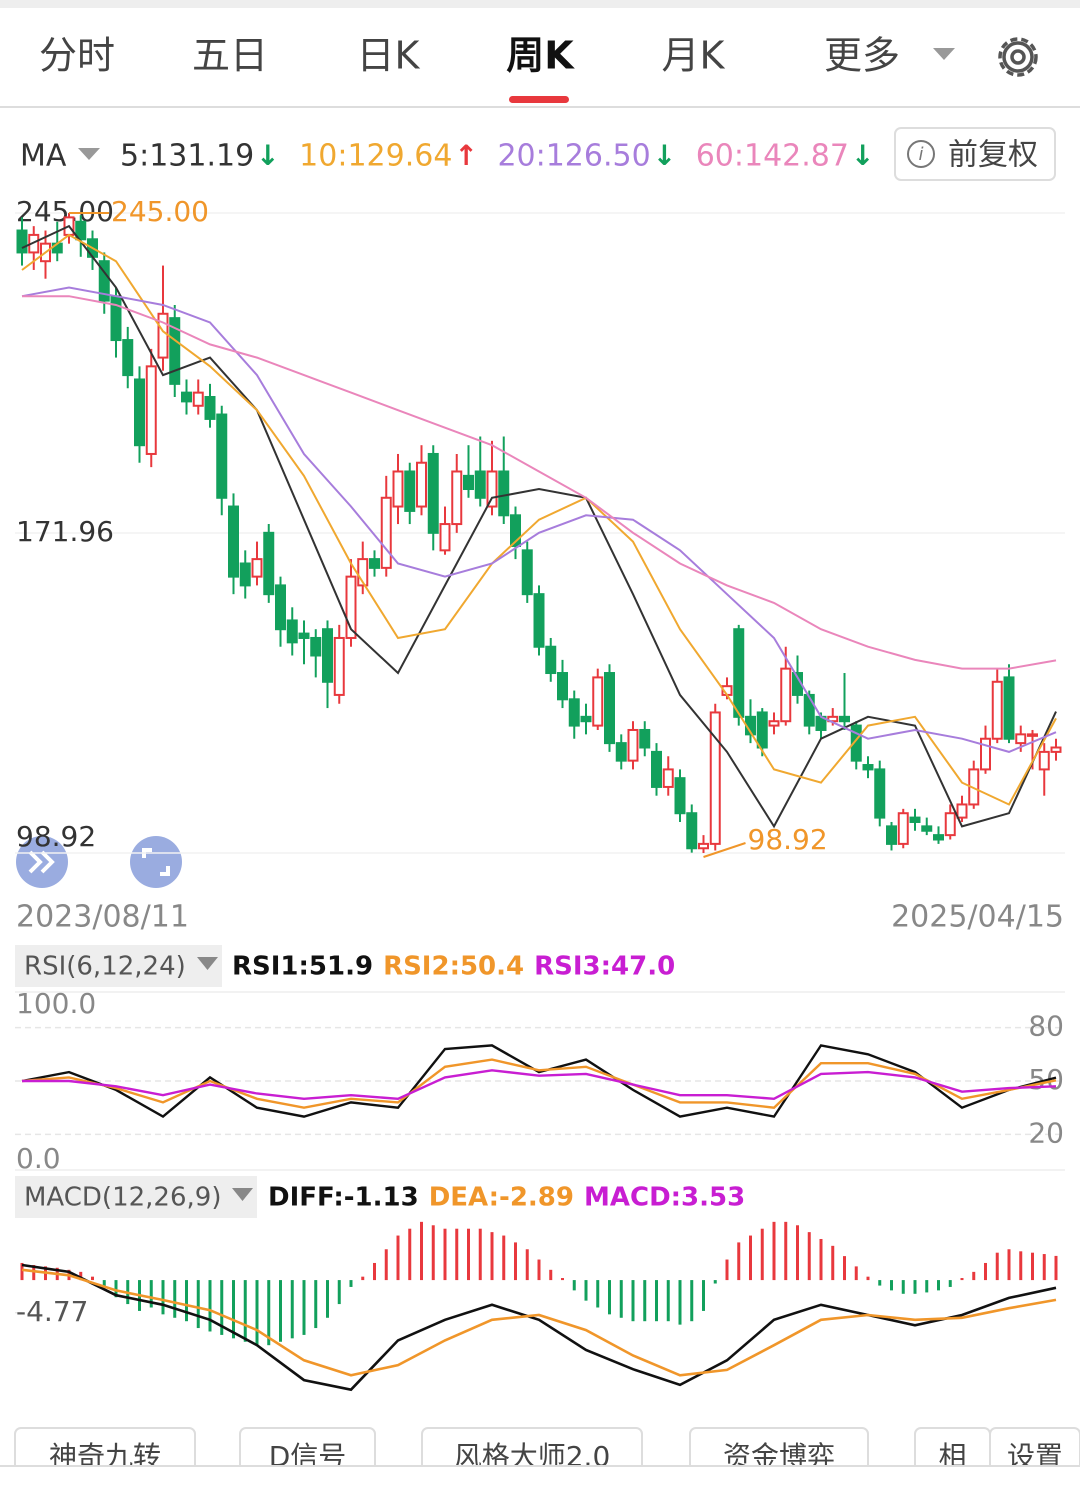 This screenshot has height=1502, width=1080. What do you see at coordinates (539, 99) in the screenshot?
I see `tab-underline` at bounding box center [539, 99].